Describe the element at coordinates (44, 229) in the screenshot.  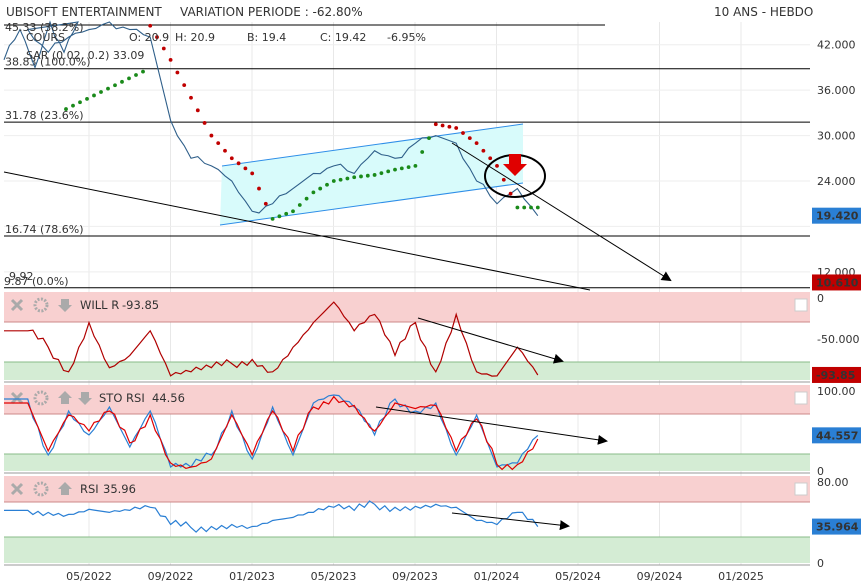
I see `fib-level-label: 16.74 (78.6%)` at that location.